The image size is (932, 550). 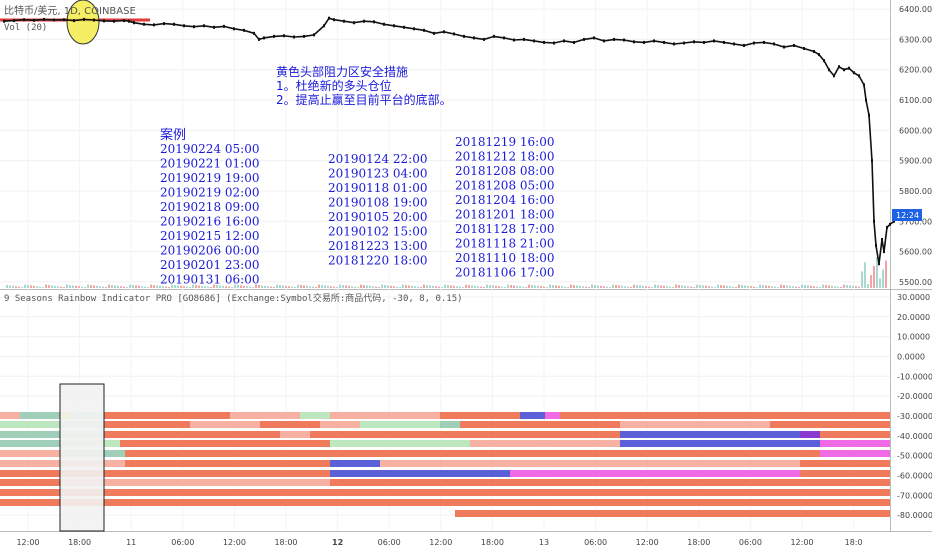 What do you see at coordinates (504, 186) in the screenshot?
I see `case-entry: 20181208 05:00` at bounding box center [504, 186].